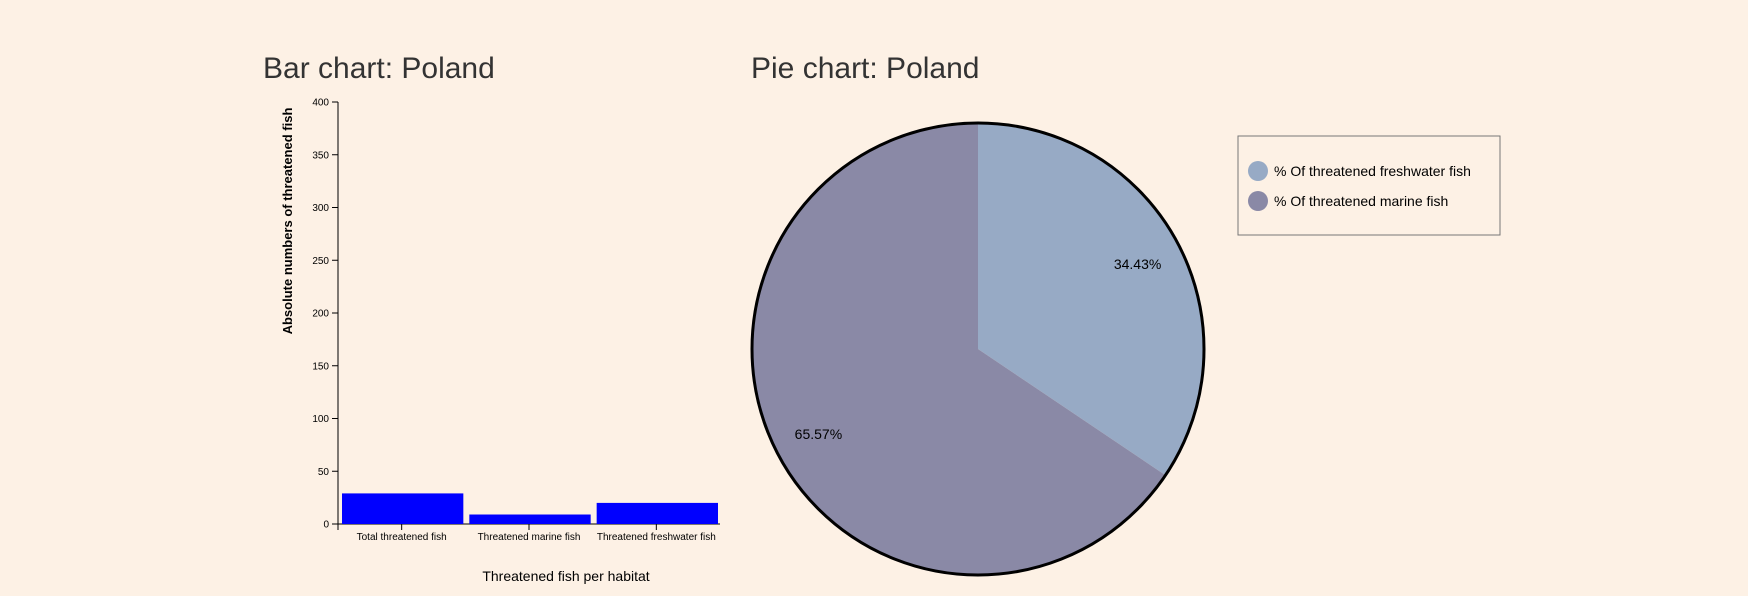 This screenshot has width=1748, height=596. I want to click on y-tick-label: 100, so click(320, 419).